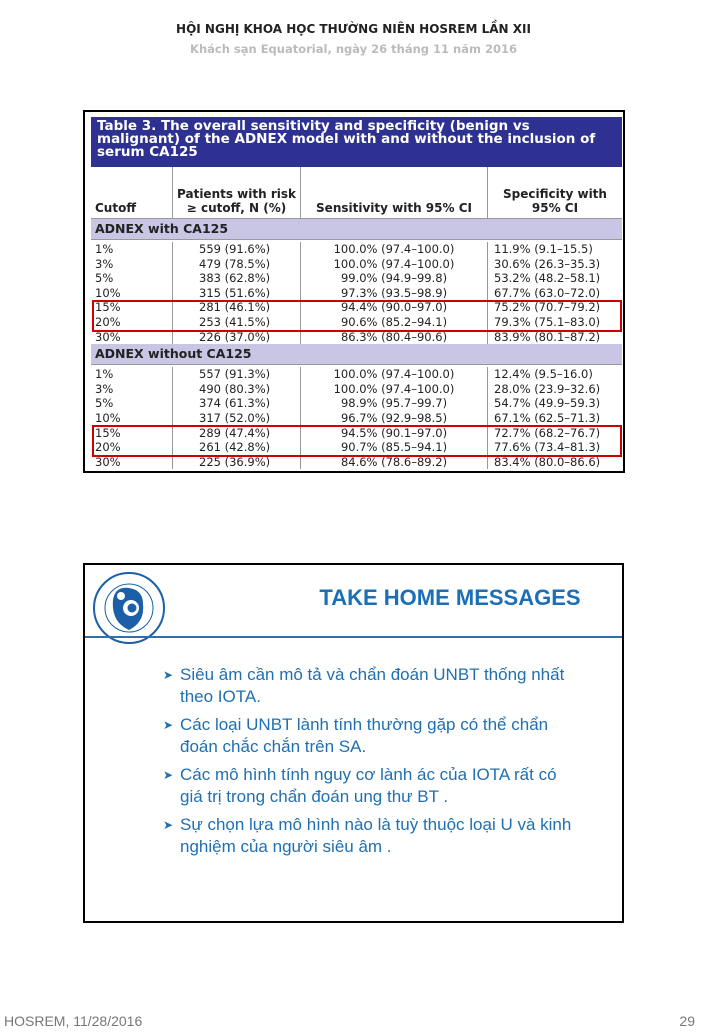  What do you see at coordinates (547, 447) in the screenshot?
I see `table-cell: 77.6% (73.4–81.3)` at bounding box center [547, 447].